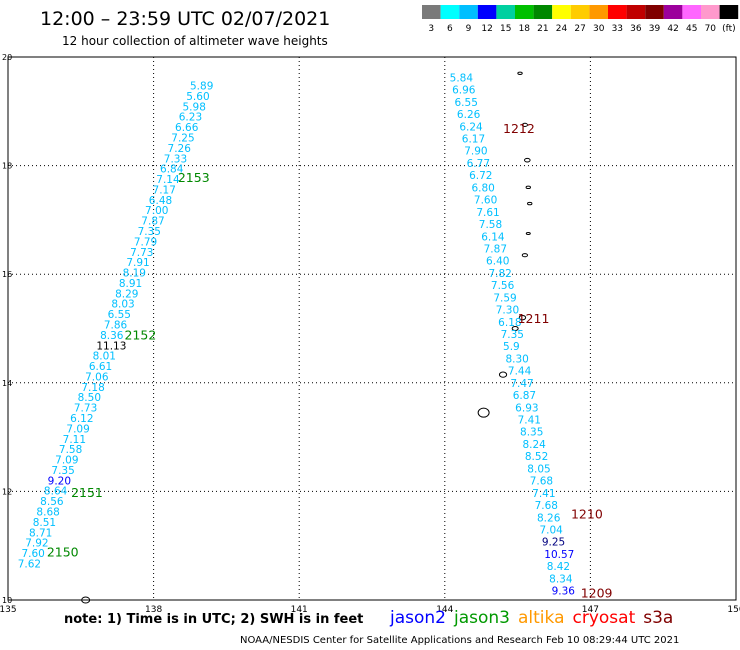 The width and height of the screenshot is (740, 650). I want to click on swh-value-west: 8.56, so click(52, 502).